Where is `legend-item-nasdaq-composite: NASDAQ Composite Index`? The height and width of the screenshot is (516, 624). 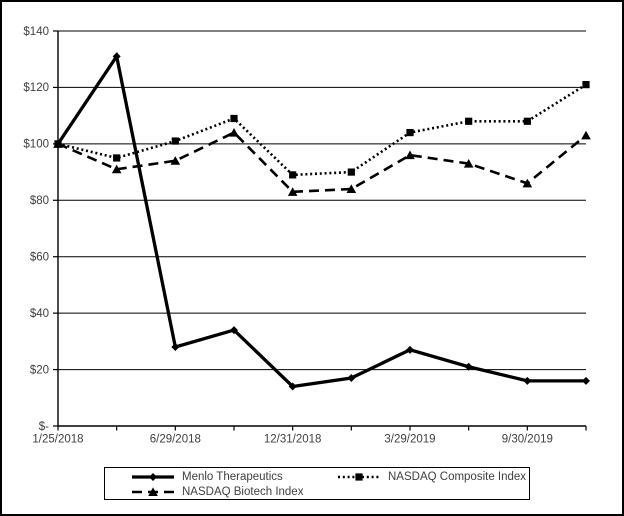 legend-item-nasdaq-composite: NASDAQ Composite Index is located at coordinates (431, 476).